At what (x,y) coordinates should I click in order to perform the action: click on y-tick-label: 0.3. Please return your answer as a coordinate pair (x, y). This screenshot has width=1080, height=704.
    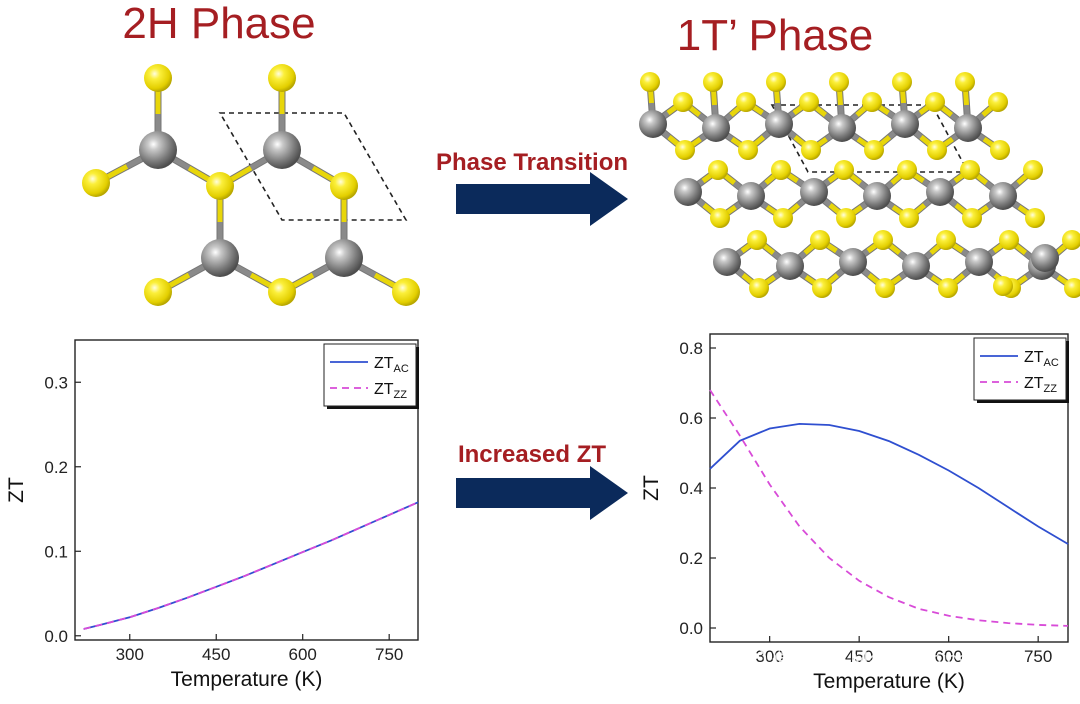
    Looking at the image, I should click on (56, 382).